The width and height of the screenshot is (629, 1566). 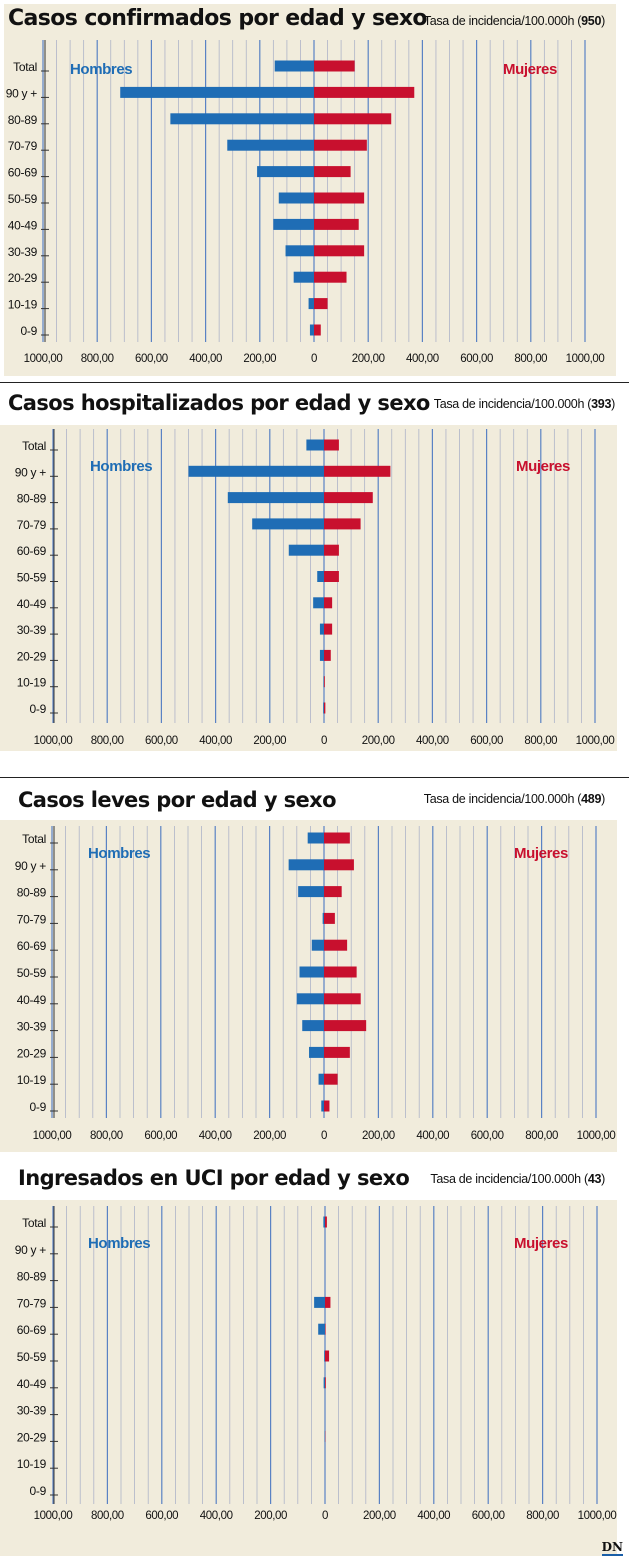 What do you see at coordinates (514, 21) in the screenshot?
I see `incidence-rate: Tasa de incidencia/100.000h (950)` at bounding box center [514, 21].